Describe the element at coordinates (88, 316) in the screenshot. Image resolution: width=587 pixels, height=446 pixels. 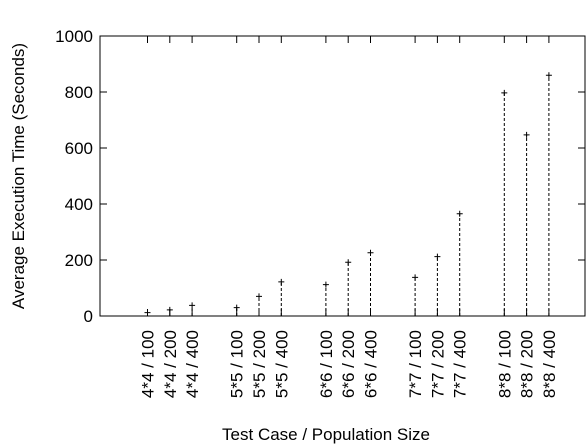
I see `y-tick-label: 0` at that location.